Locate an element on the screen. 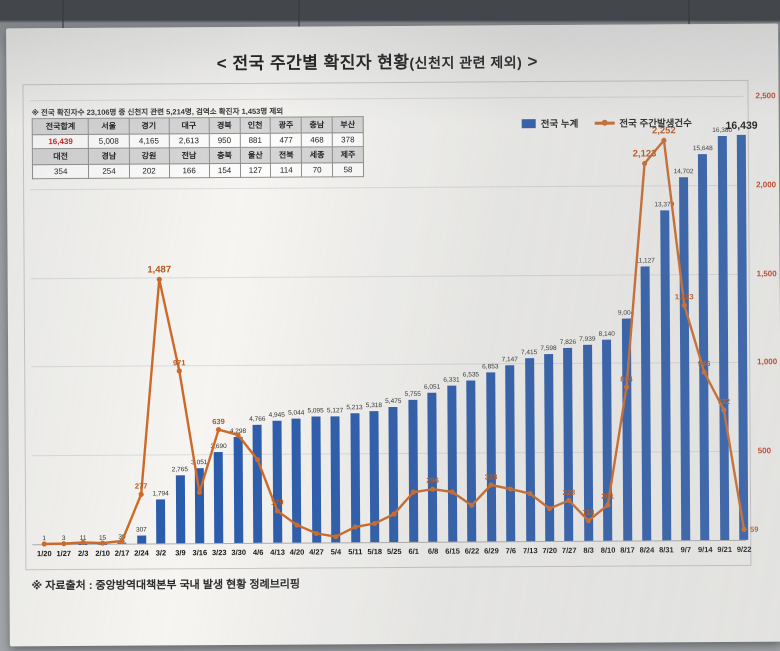 The image size is (780, 651). weekly-value-label: 1,487 is located at coordinates (159, 270).